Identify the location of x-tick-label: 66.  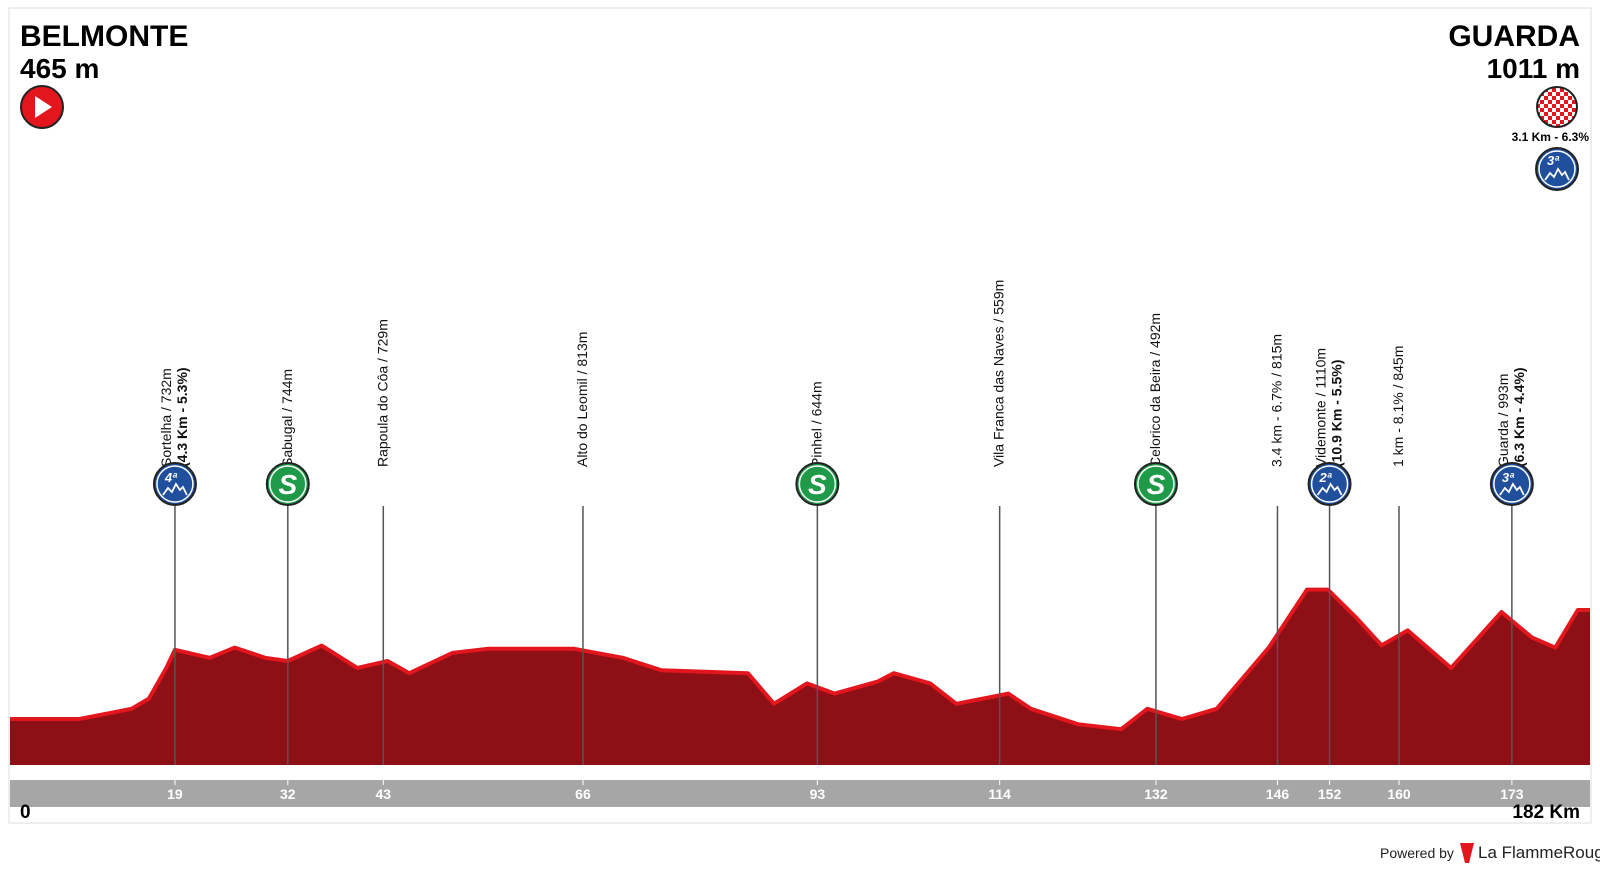
(583, 794).